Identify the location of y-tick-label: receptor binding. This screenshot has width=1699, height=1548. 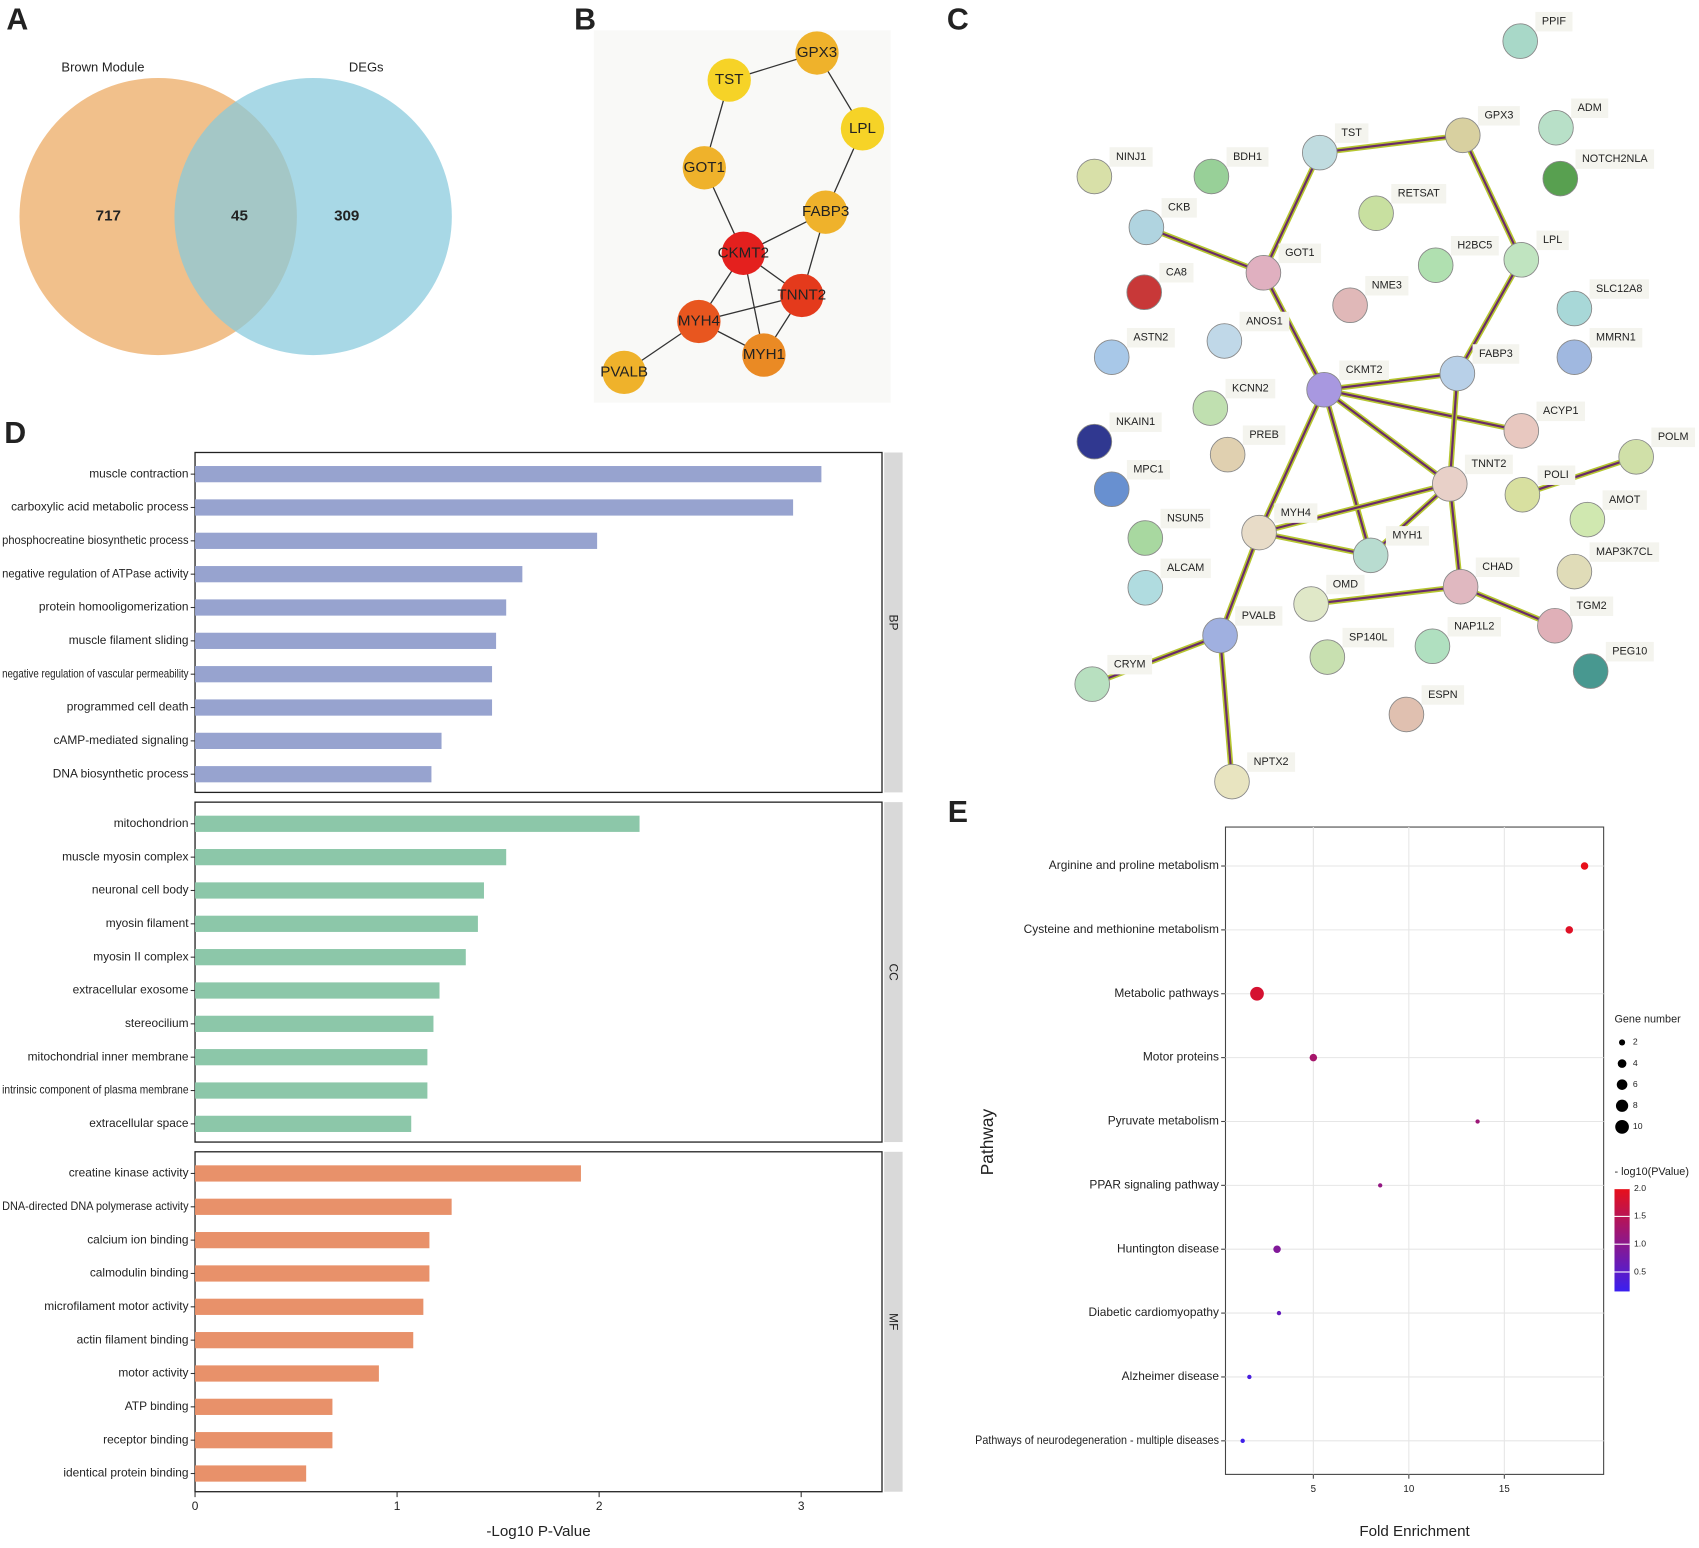
(145, 1439).